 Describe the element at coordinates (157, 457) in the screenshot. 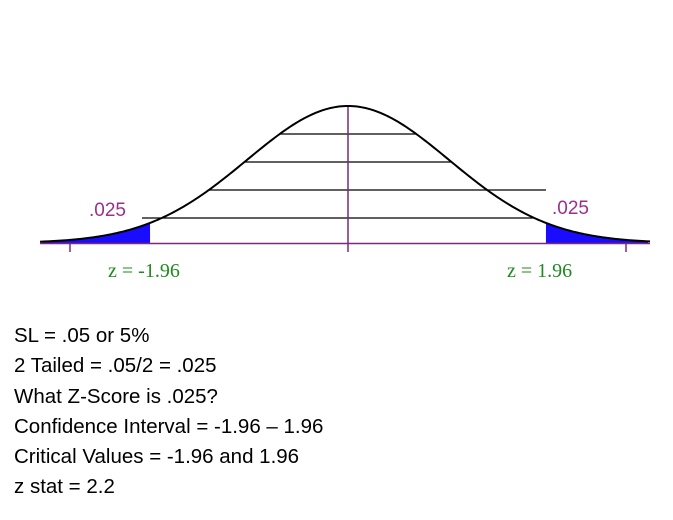

I see `note-critical-values: Critical Values = -1.96 and 1.96` at that location.